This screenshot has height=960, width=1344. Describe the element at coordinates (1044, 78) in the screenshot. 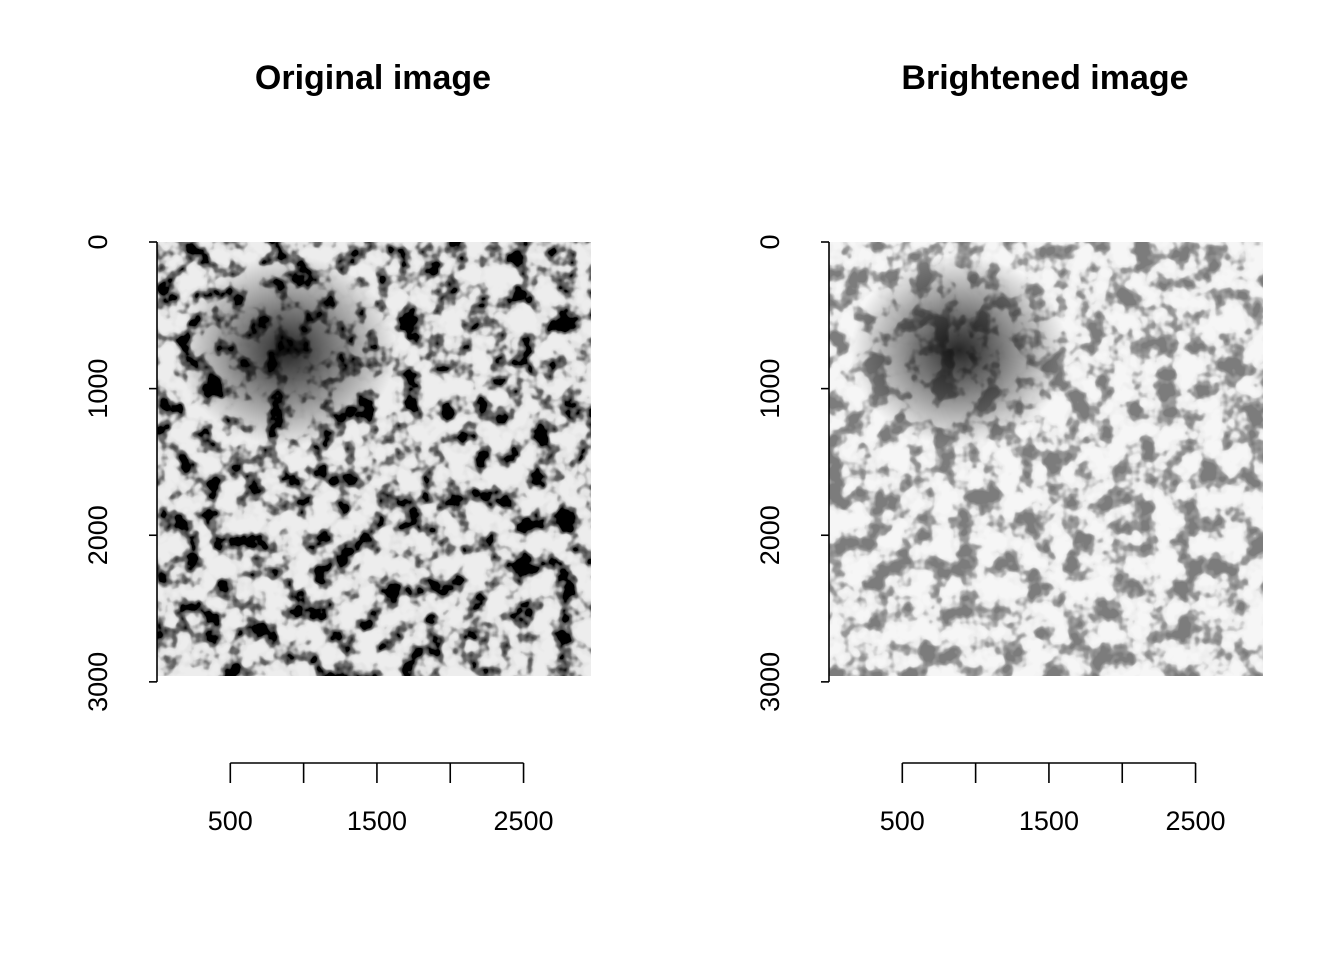

I see `chart-title: Brightened image` at that location.